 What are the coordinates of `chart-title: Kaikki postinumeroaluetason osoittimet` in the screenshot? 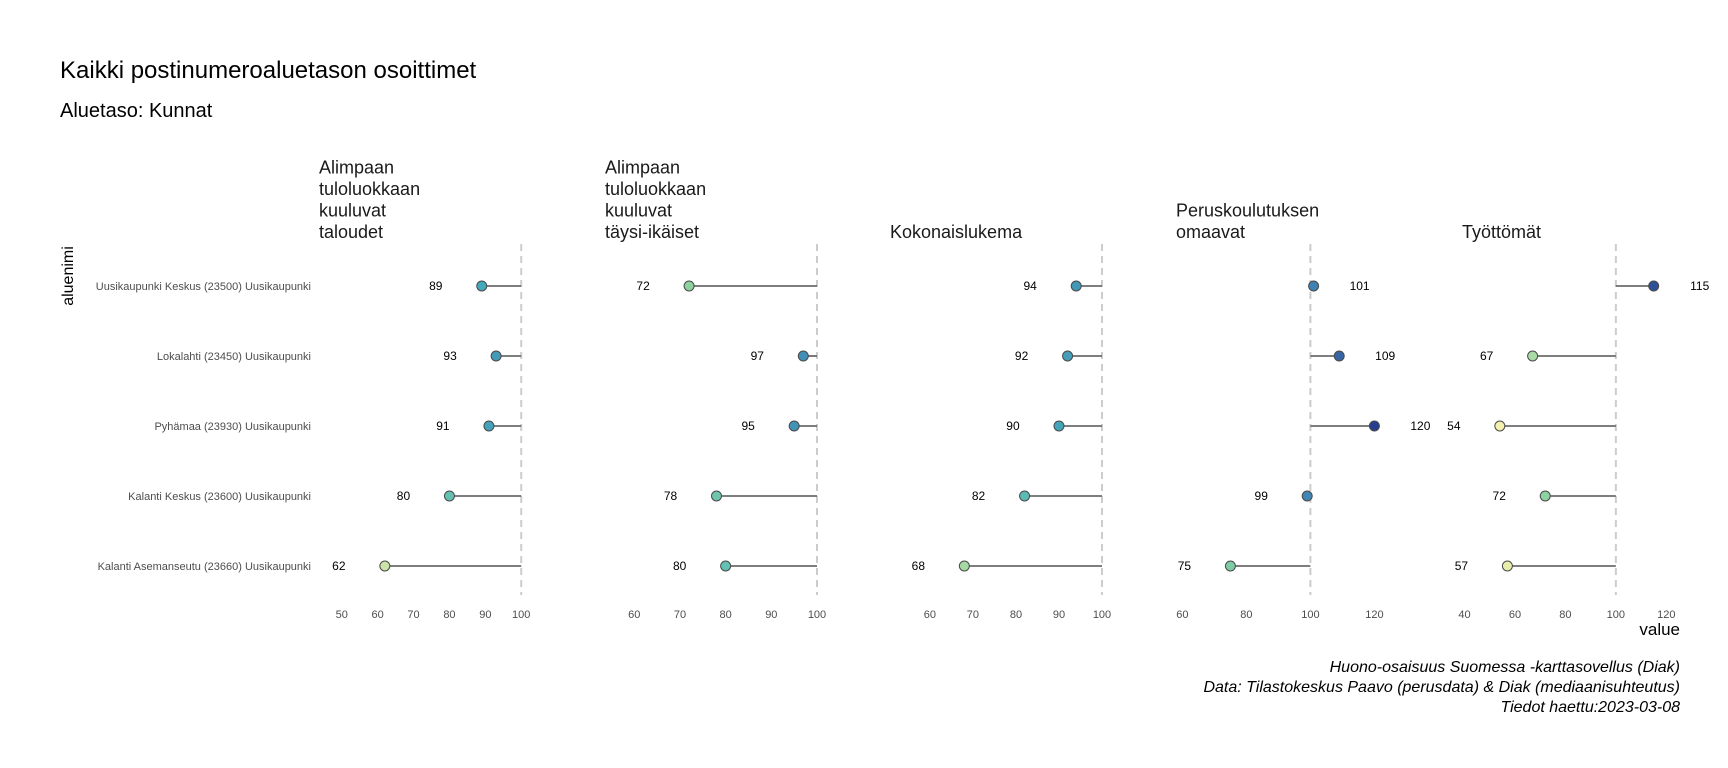 It's located at (268, 70).